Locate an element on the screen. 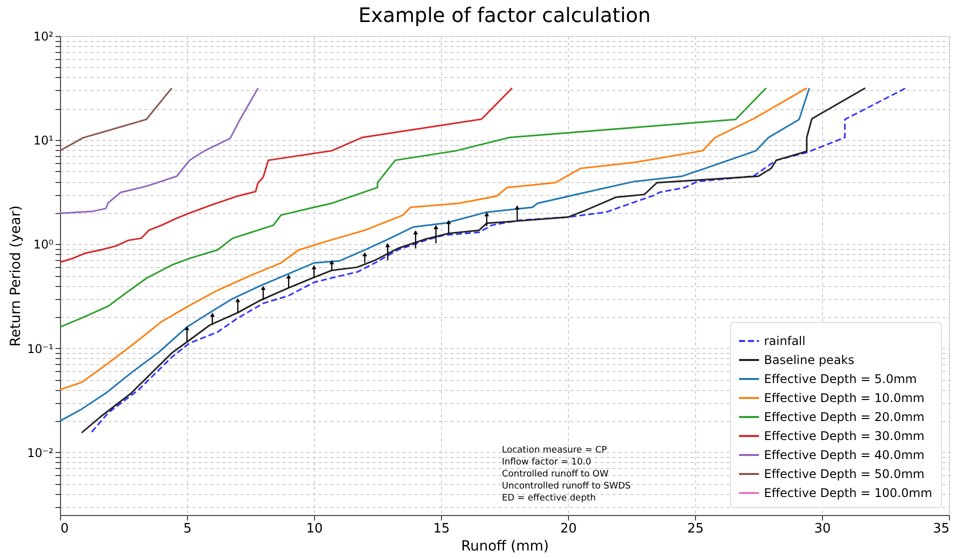 This screenshot has width=956, height=559. annotation: Controlled runoff to OW is located at coordinates (555, 475).